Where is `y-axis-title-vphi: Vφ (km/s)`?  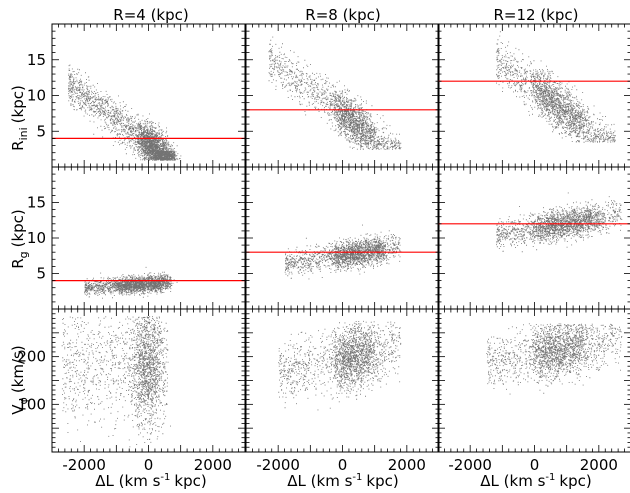
y-axis-title-vphi: Vφ (km/s) is located at coordinates (19, 379).